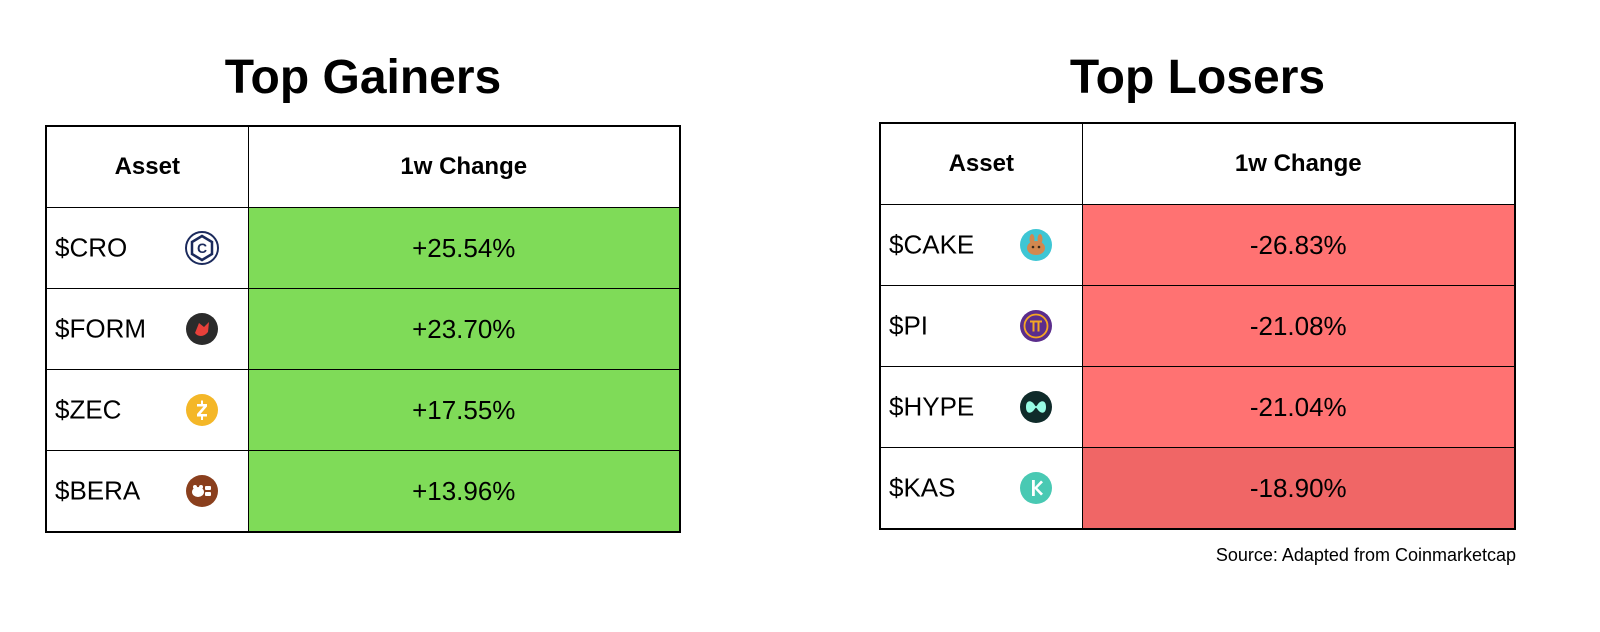  I want to click on losers-header-row: Asset 1w Change, so click(1197, 163).